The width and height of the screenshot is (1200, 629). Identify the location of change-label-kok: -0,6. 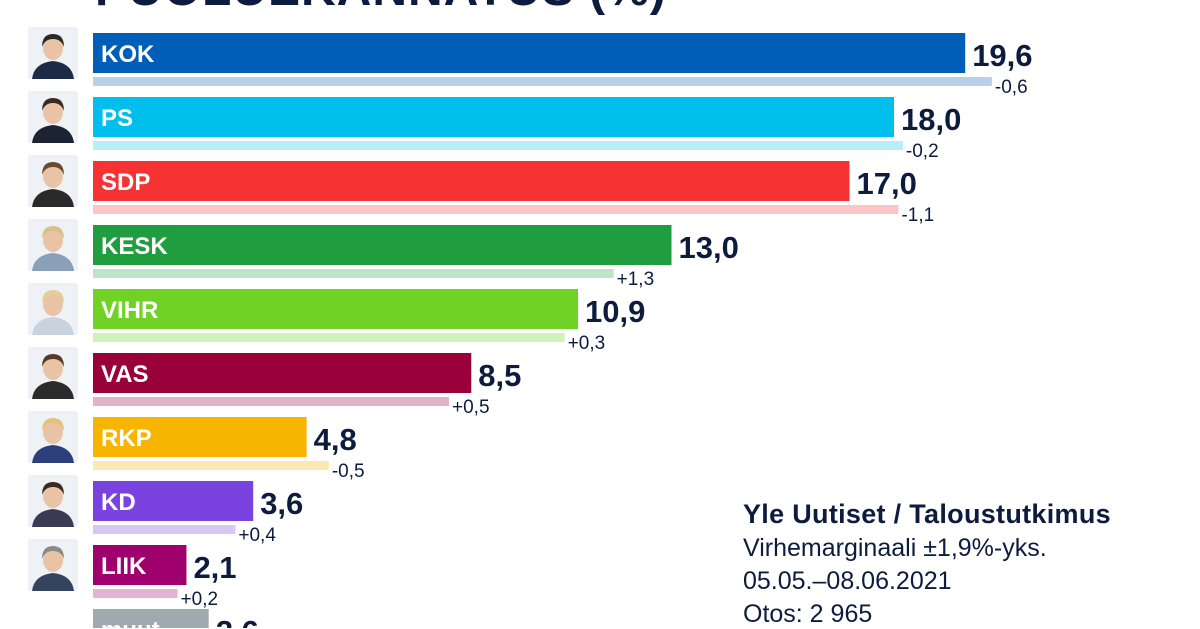
(1011, 87).